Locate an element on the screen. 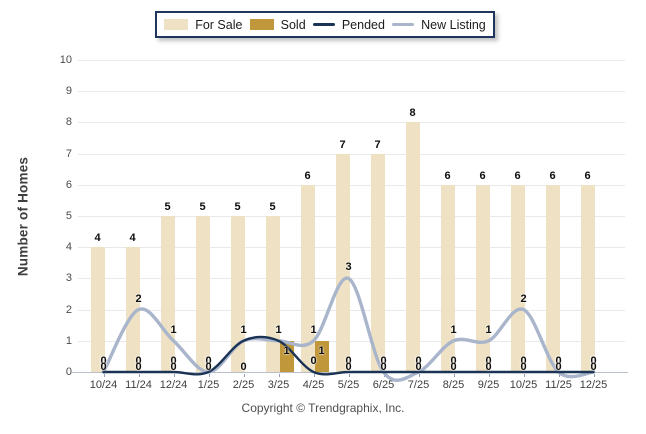 This screenshot has height=434, width=646. y-axis-tick-label: 4 is located at coordinates (68, 247).